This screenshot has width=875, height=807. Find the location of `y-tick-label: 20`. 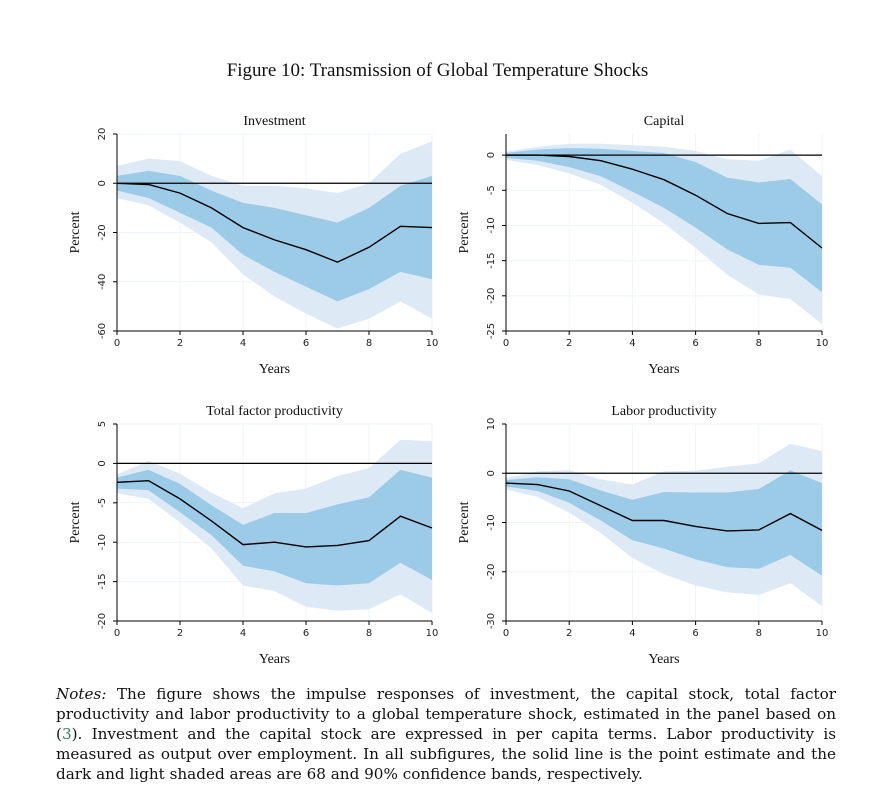

y-tick-label: 20 is located at coordinates (102, 134).